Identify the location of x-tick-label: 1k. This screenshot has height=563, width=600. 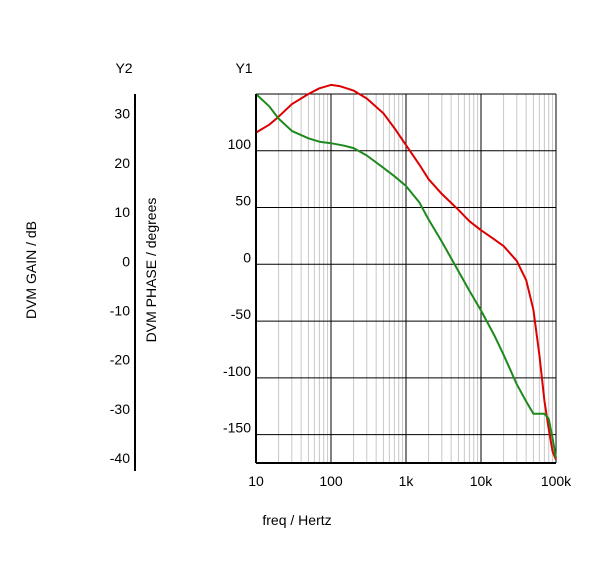
(407, 481).